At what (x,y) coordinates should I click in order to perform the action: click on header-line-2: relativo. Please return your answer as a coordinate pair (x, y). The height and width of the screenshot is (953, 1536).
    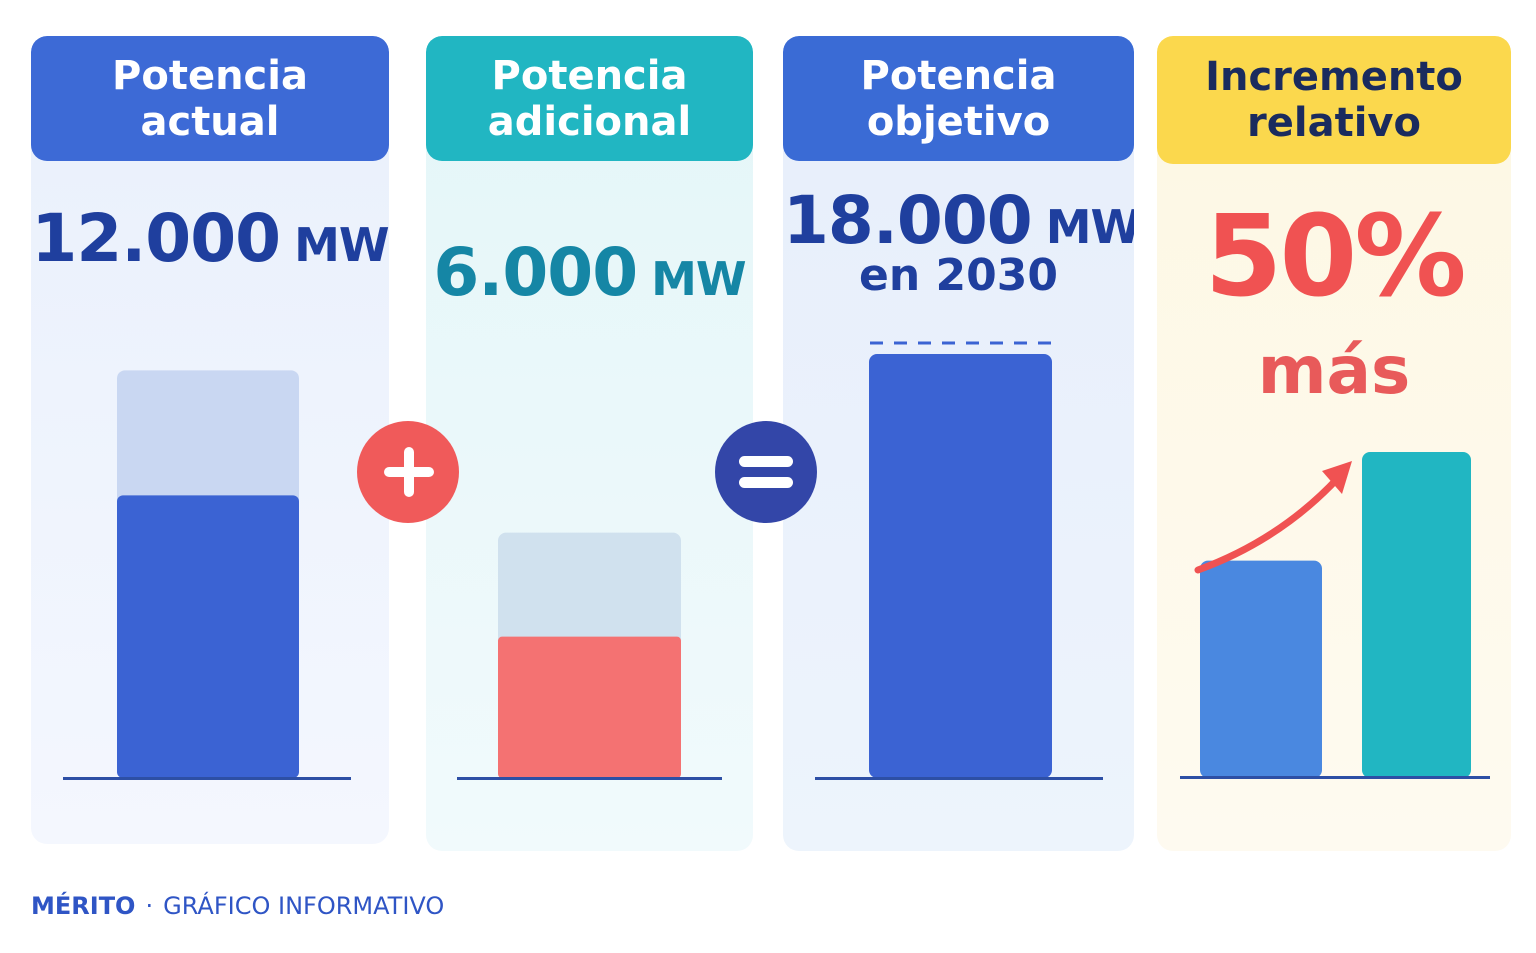
    Looking at the image, I should click on (1334, 123).